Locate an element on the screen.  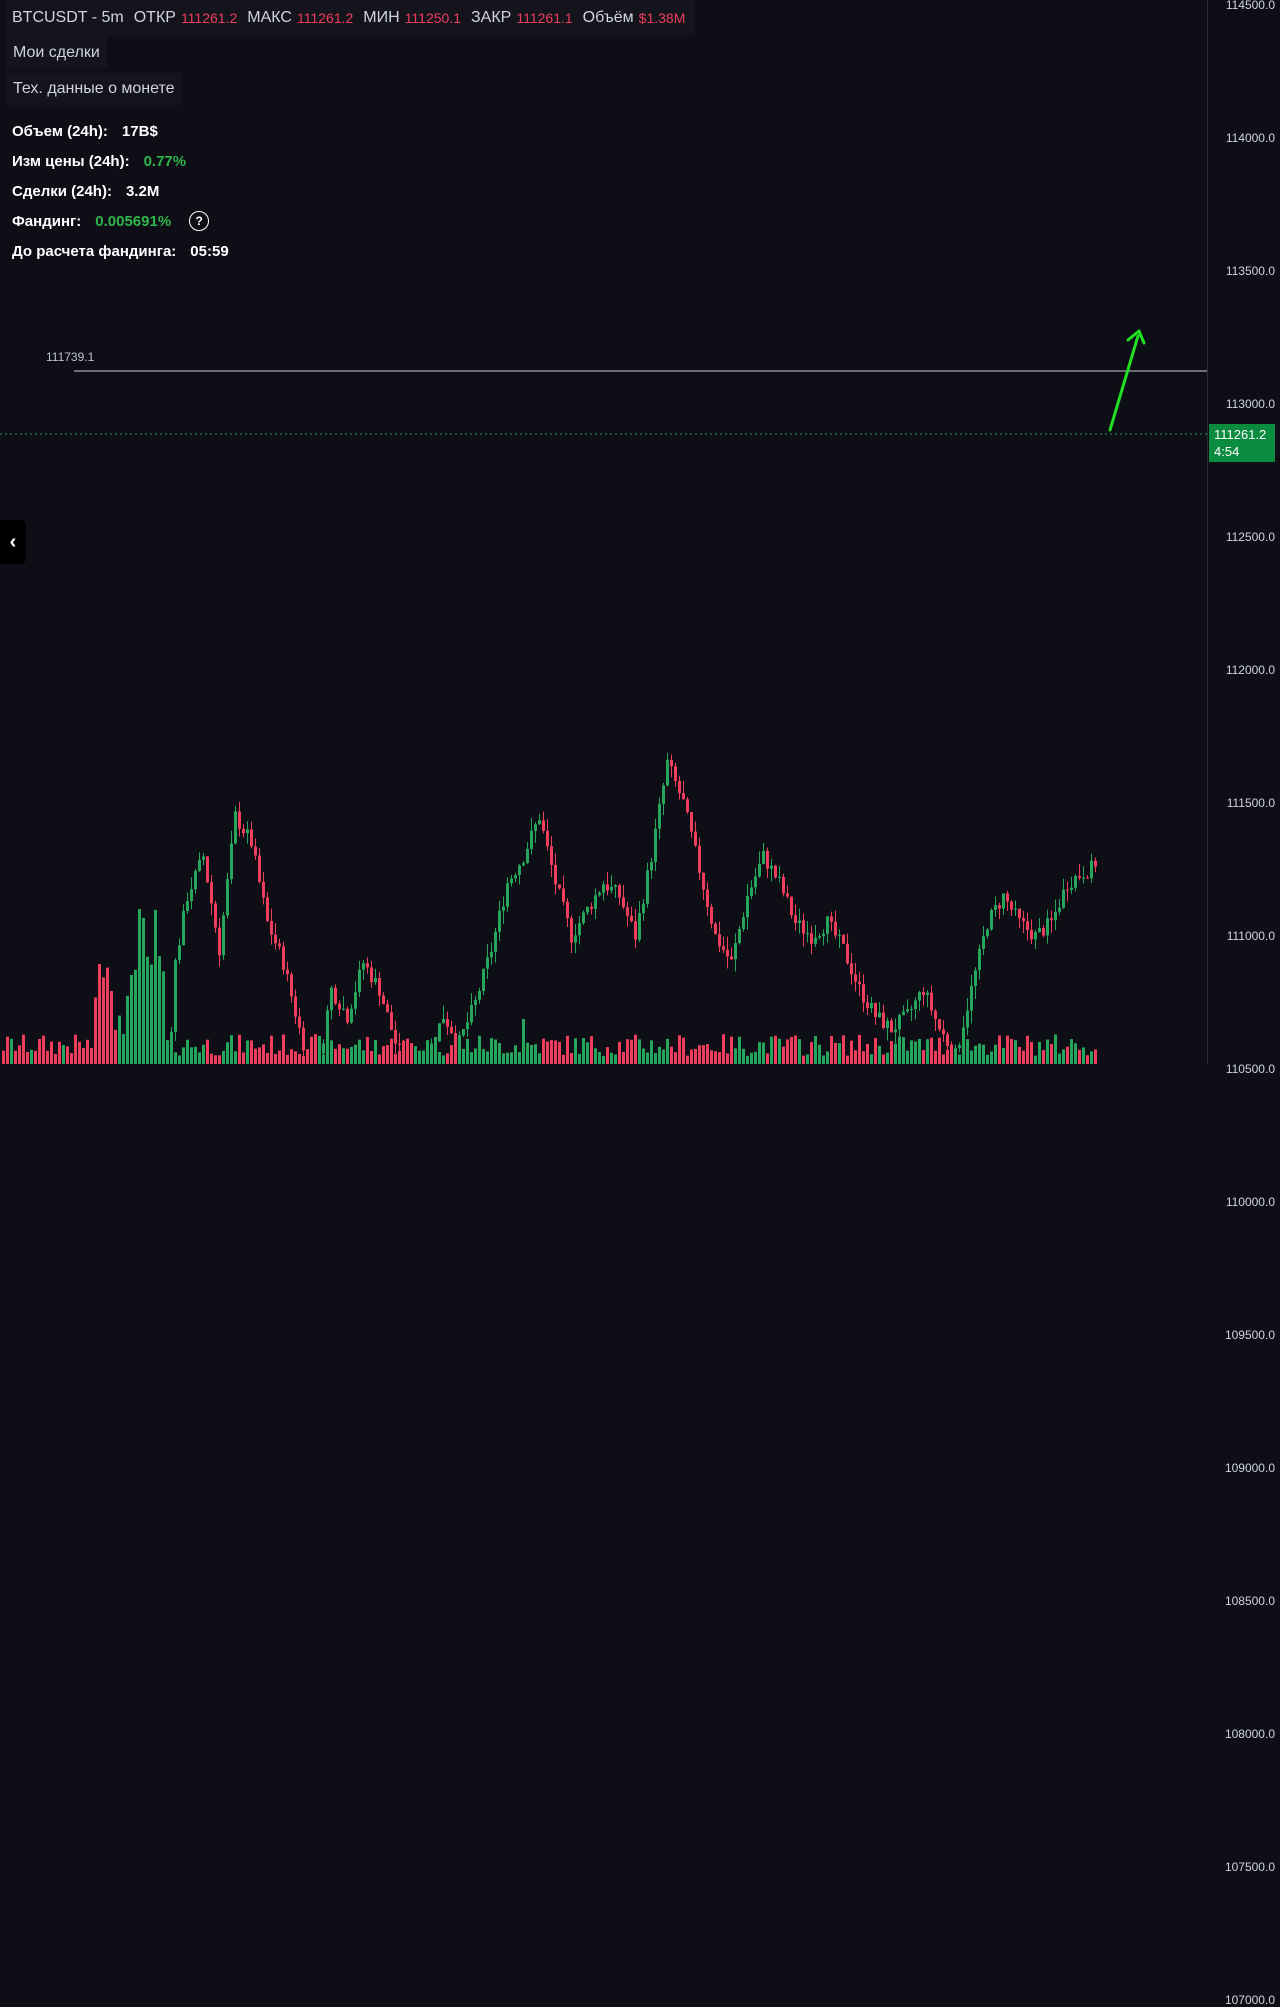
price-tick: 110000.0 is located at coordinates (1250, 1202).